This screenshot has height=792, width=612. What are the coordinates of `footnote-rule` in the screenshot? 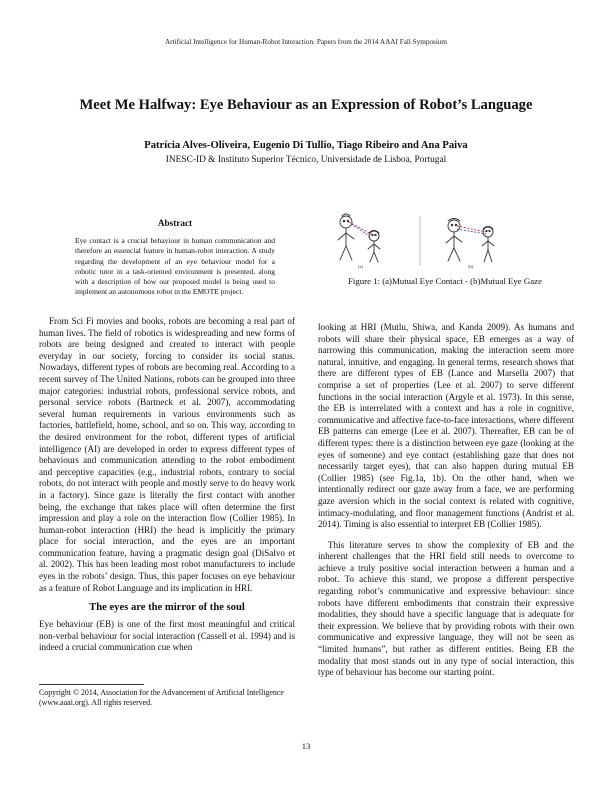 It's located at (91, 684).